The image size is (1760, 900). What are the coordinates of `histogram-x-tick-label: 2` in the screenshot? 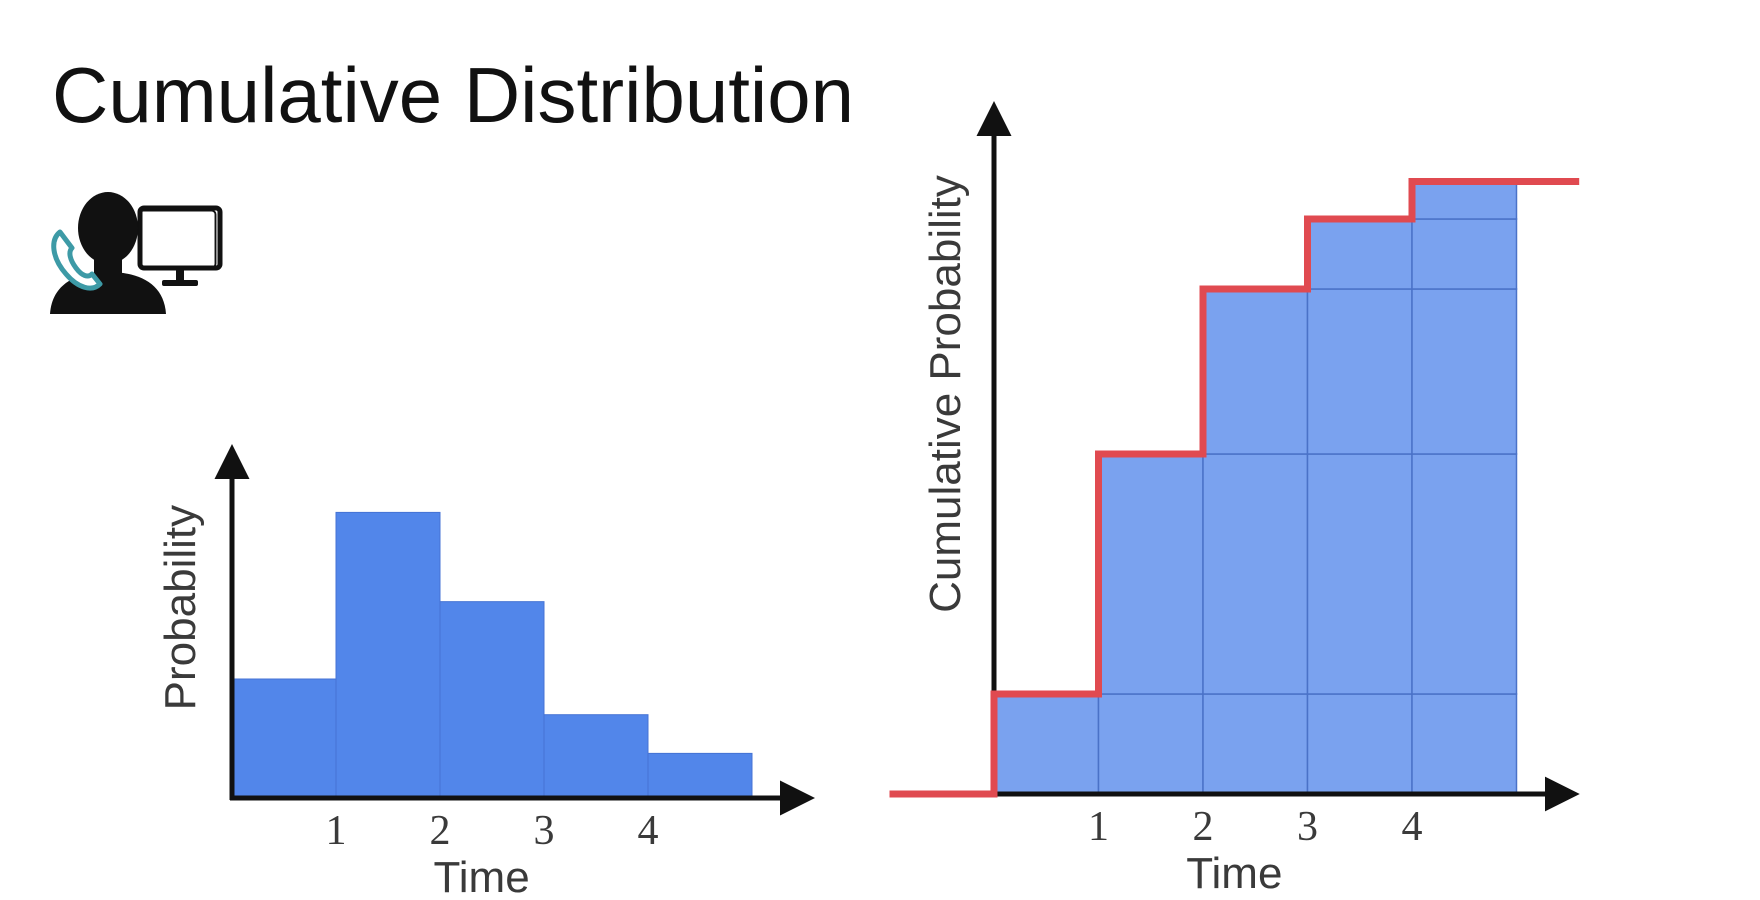 It's located at (440, 831).